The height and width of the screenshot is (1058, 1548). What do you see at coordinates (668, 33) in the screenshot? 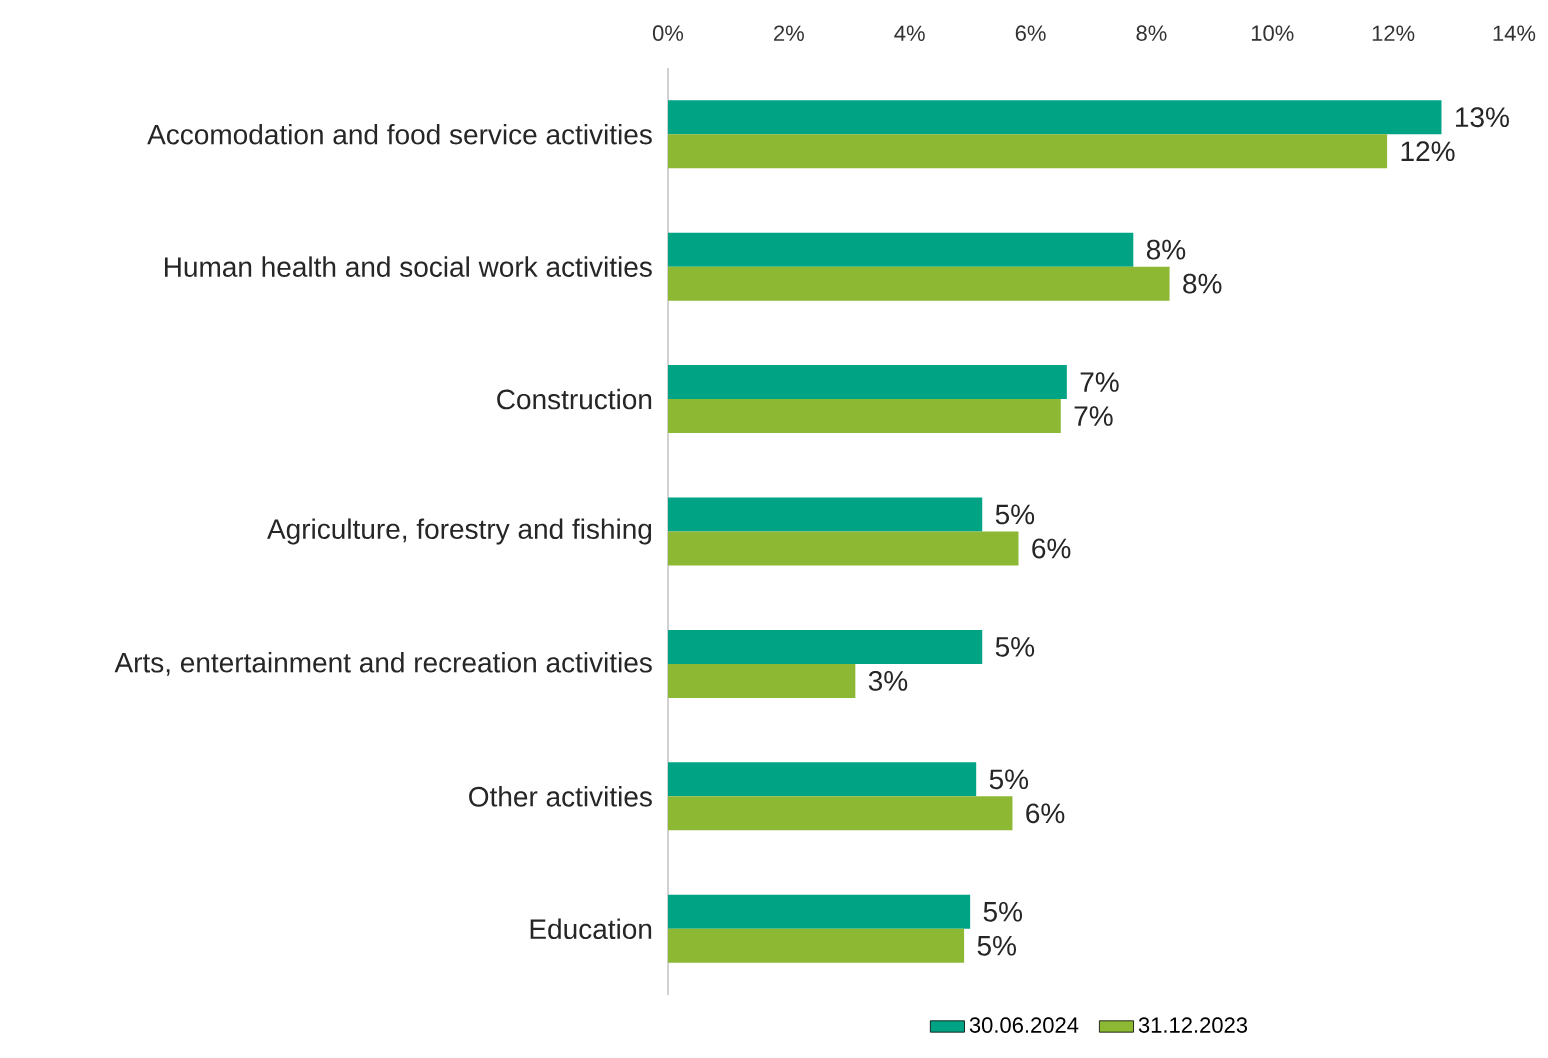
I see `x-tick-label: 0%` at bounding box center [668, 33].